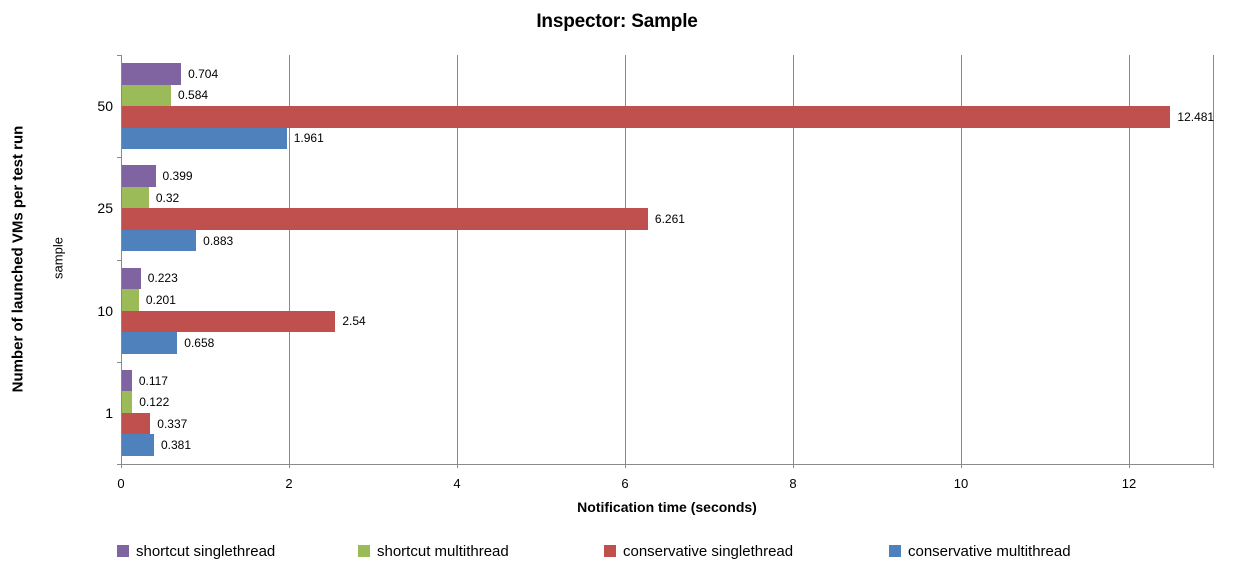 The height and width of the screenshot is (577, 1234). I want to click on bar: 0.337, so click(154, 423).